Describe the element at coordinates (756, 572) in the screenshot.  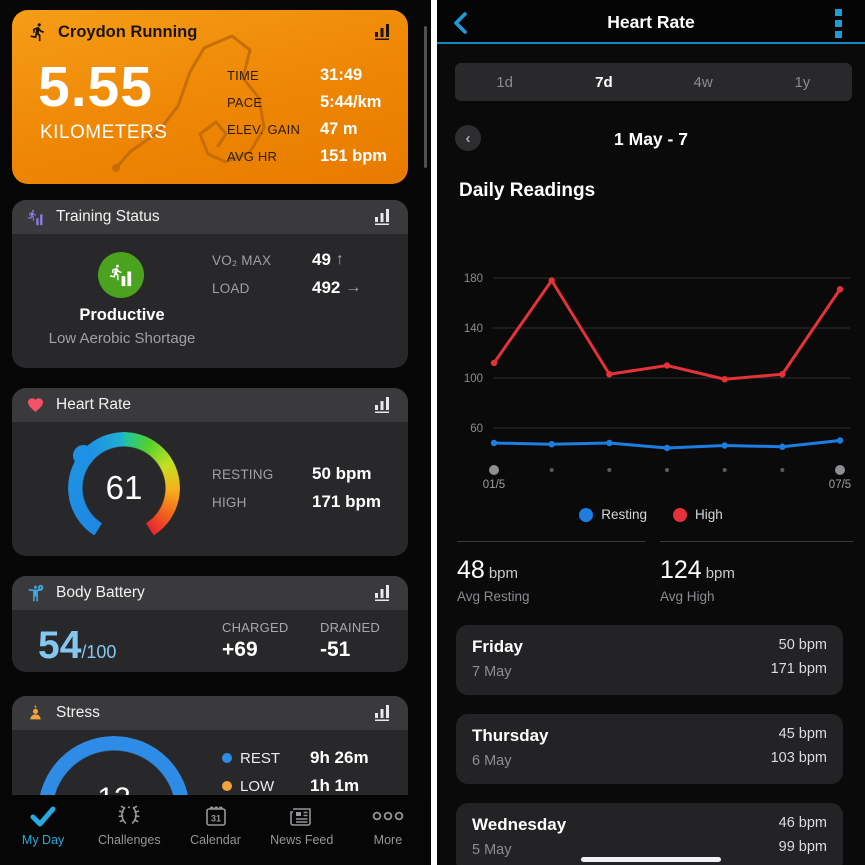
I see `avg-high-summary: 124 bpm Avg High` at that location.